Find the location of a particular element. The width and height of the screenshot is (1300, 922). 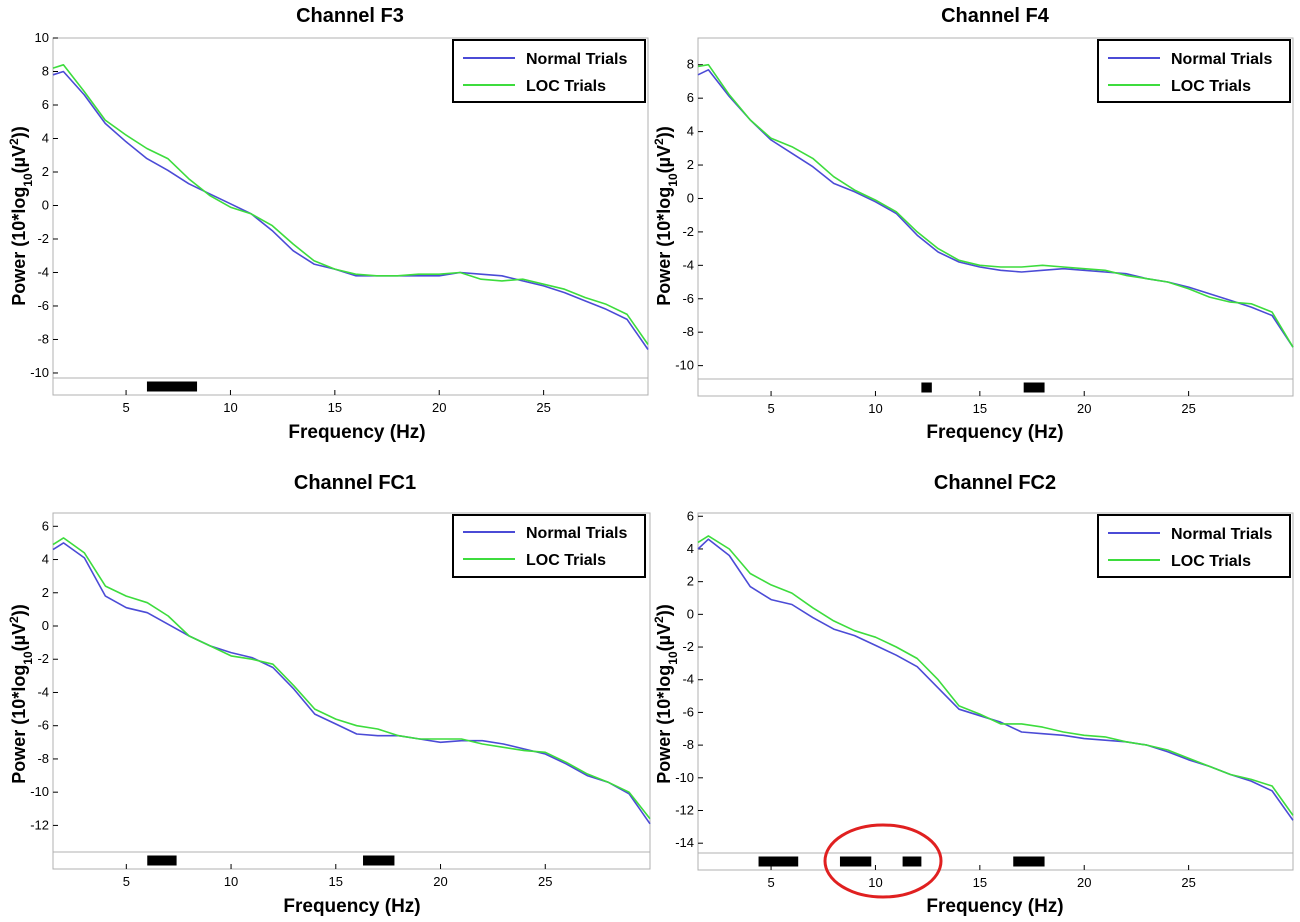

y-tick-label: 10 is located at coordinates (42, 37).